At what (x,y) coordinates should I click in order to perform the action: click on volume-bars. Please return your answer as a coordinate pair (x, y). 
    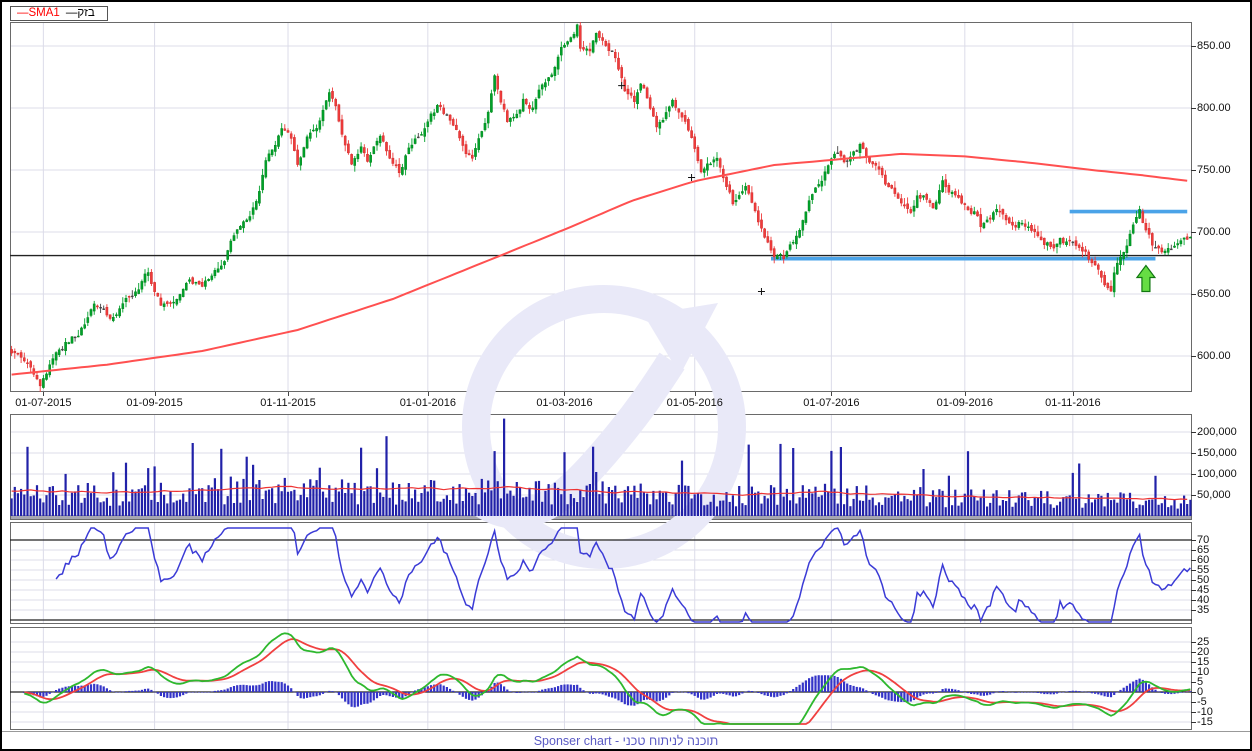
    Looking at the image, I should click on (601, 467).